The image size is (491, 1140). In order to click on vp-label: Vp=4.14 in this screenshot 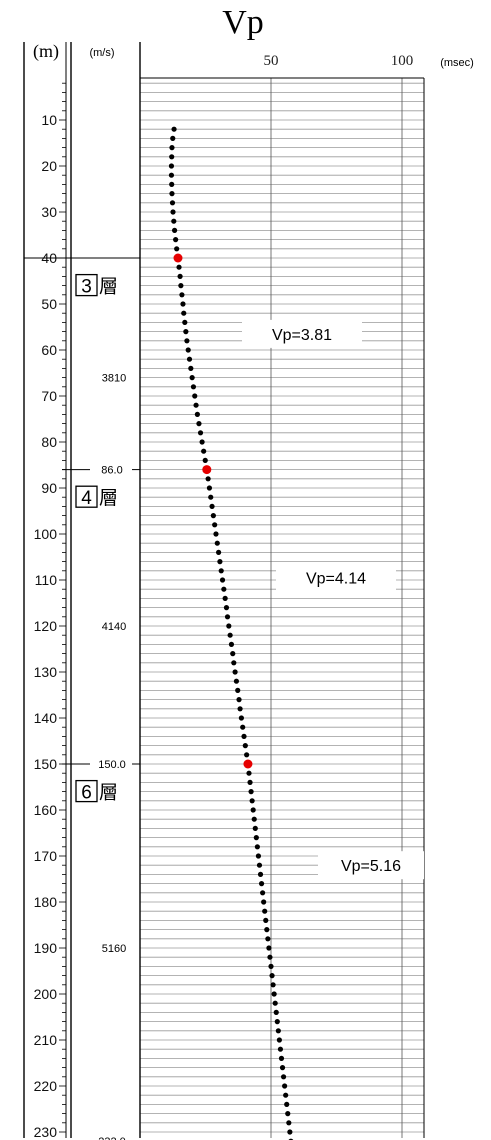, I will do `click(336, 579)`.